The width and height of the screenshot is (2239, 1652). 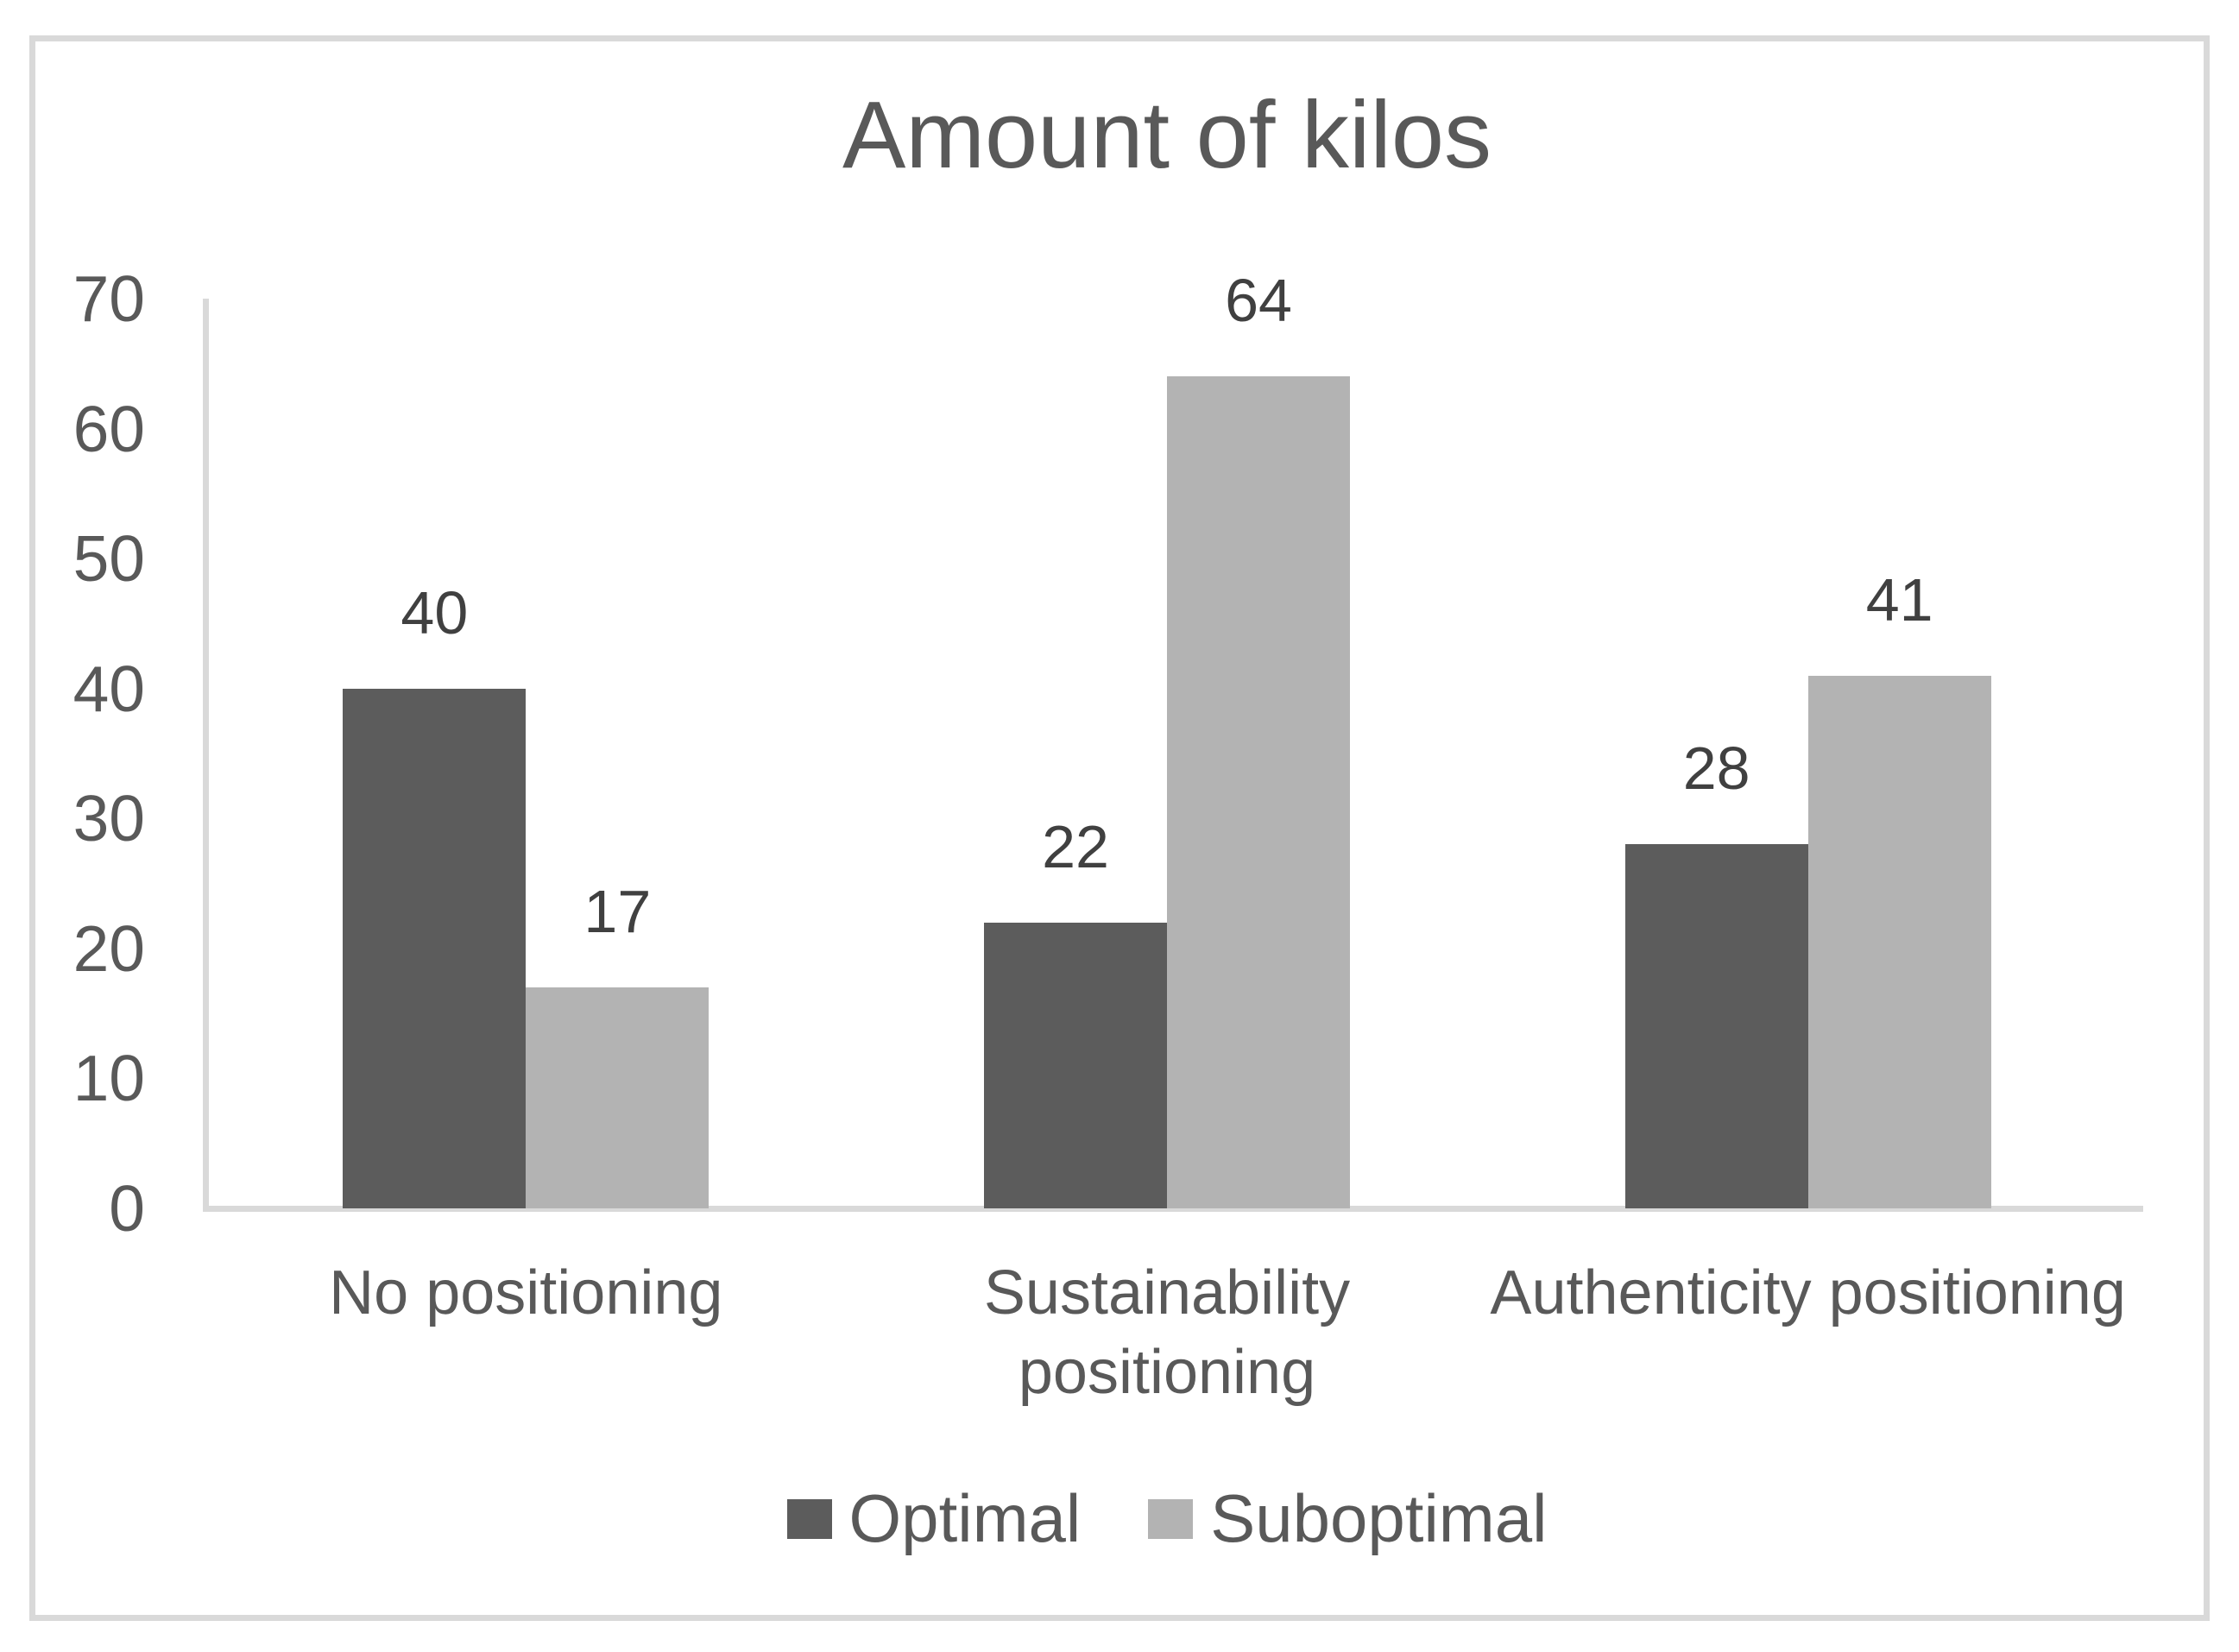 I want to click on category-label-line: Authenticity positioning, so click(x=1808, y=1292).